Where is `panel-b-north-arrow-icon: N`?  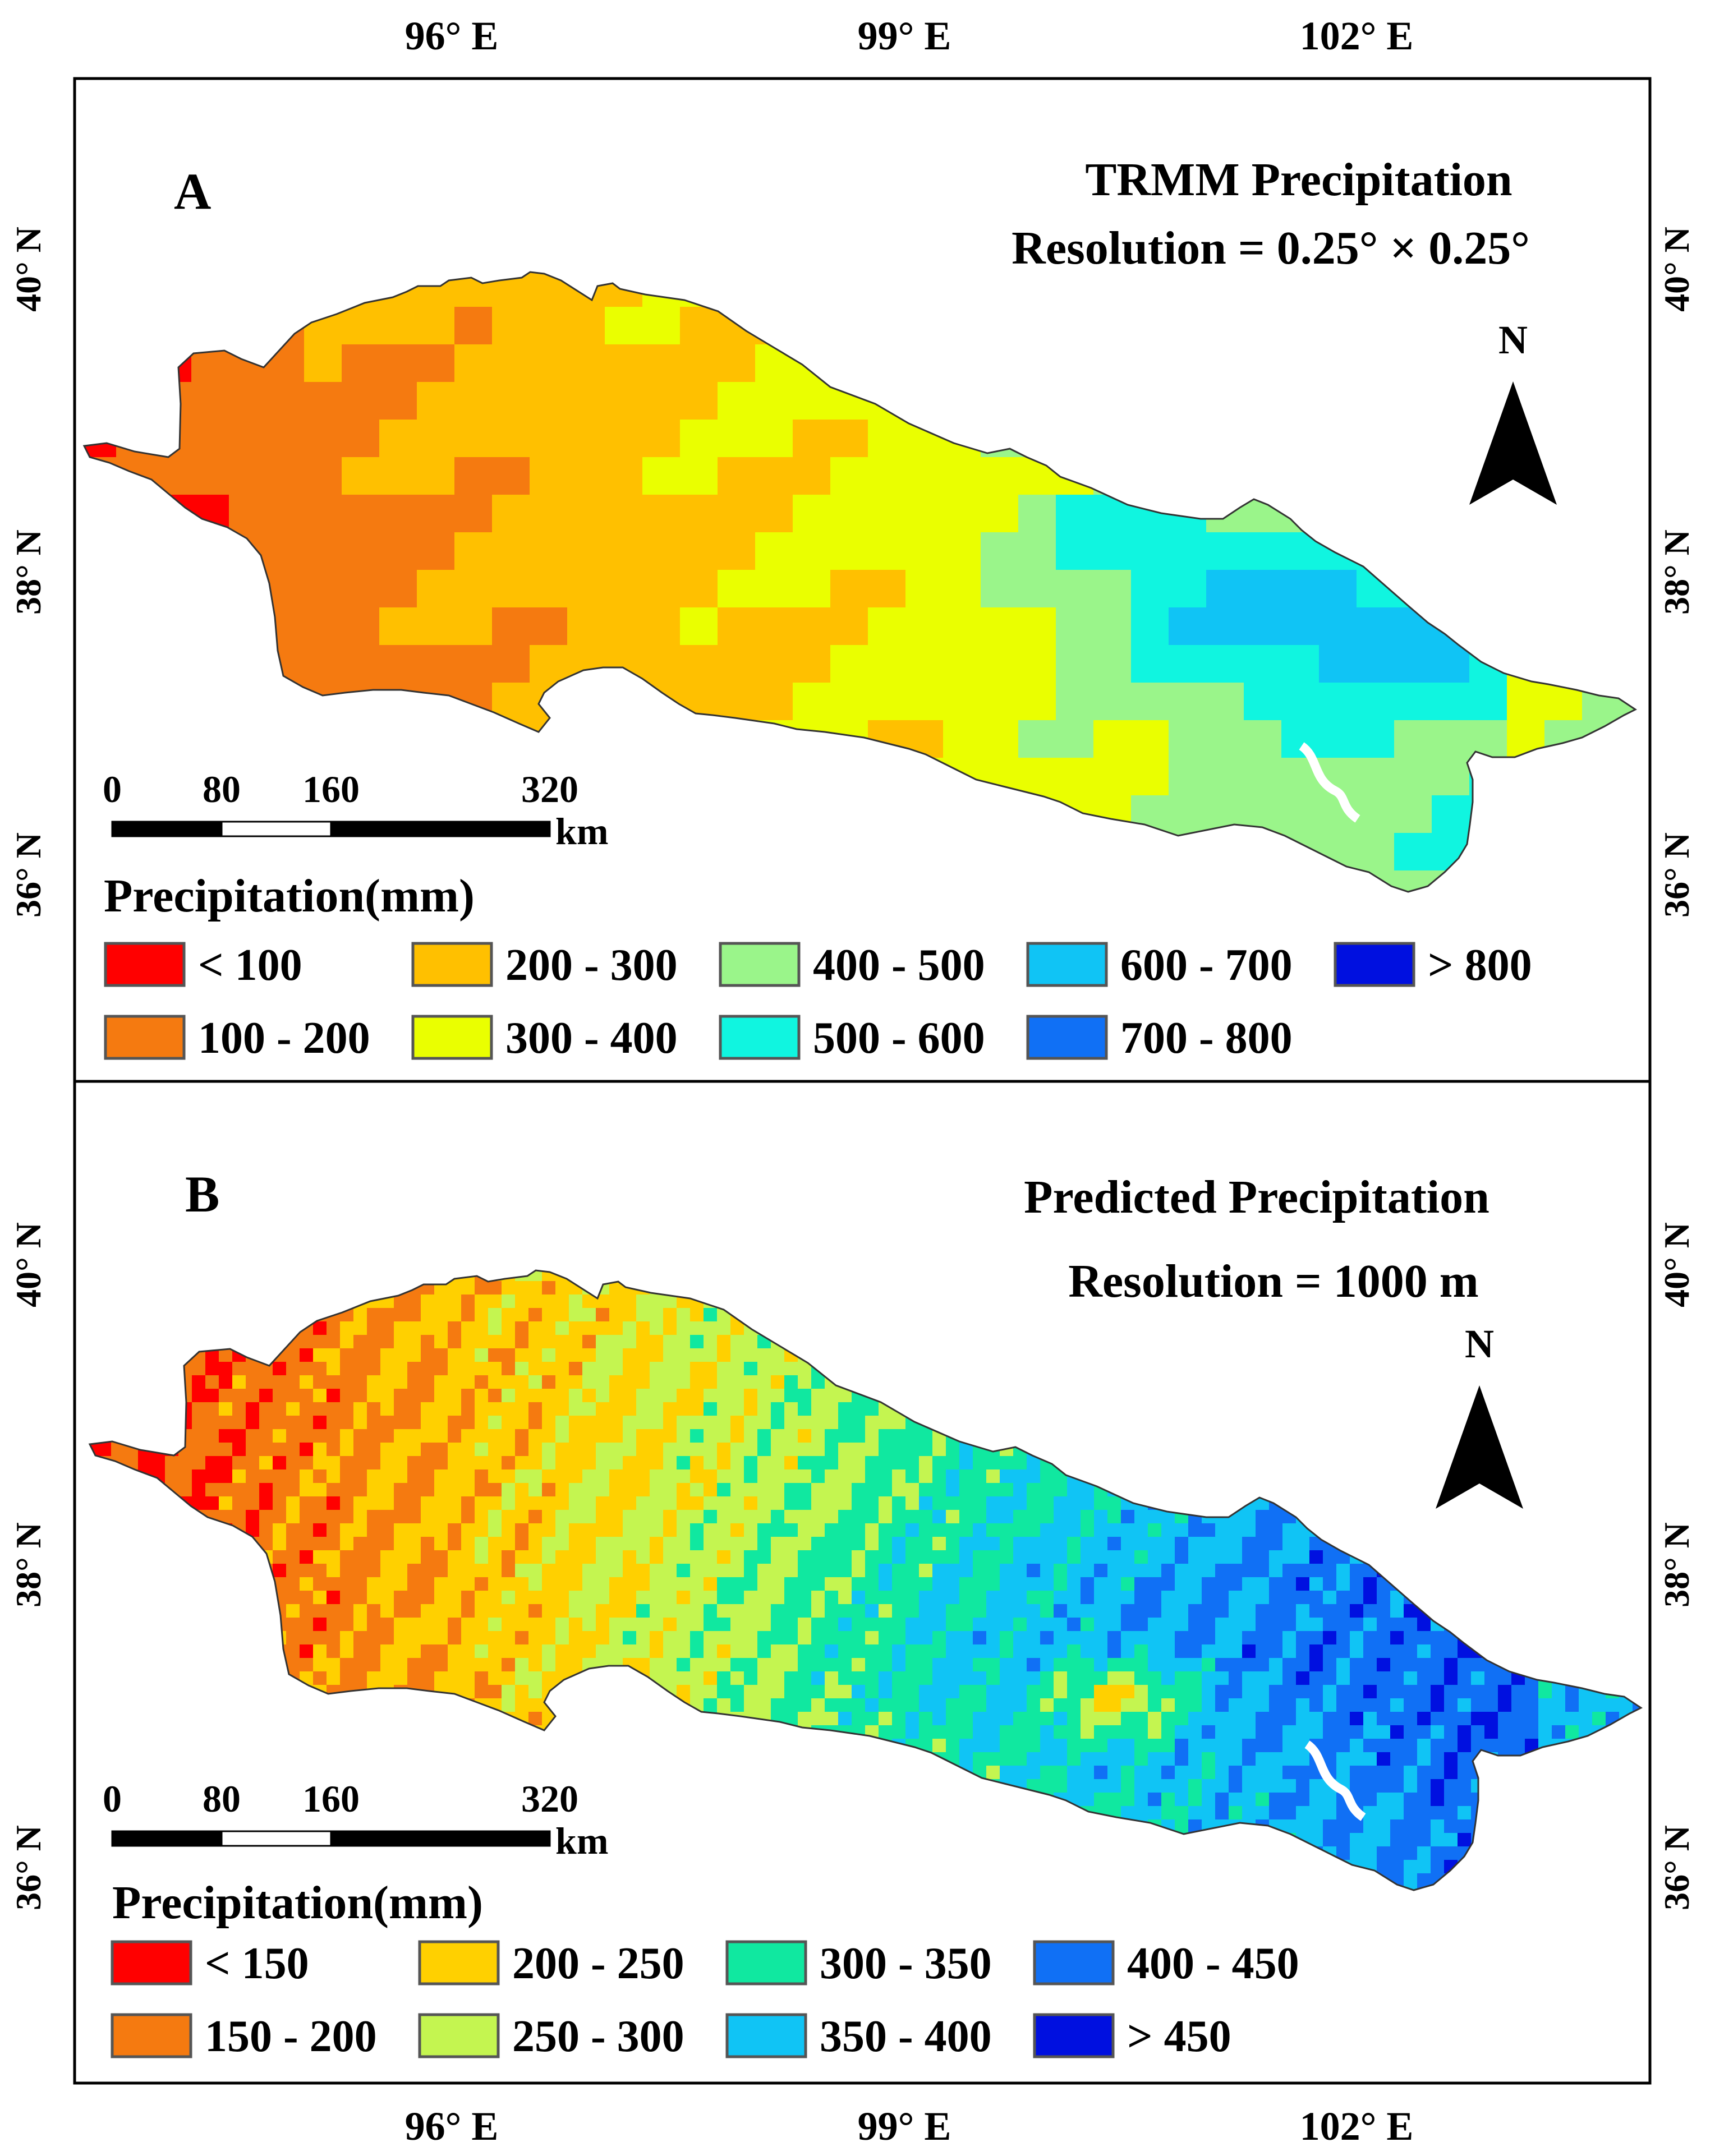 panel-b-north-arrow-icon: N is located at coordinates (1480, 1415).